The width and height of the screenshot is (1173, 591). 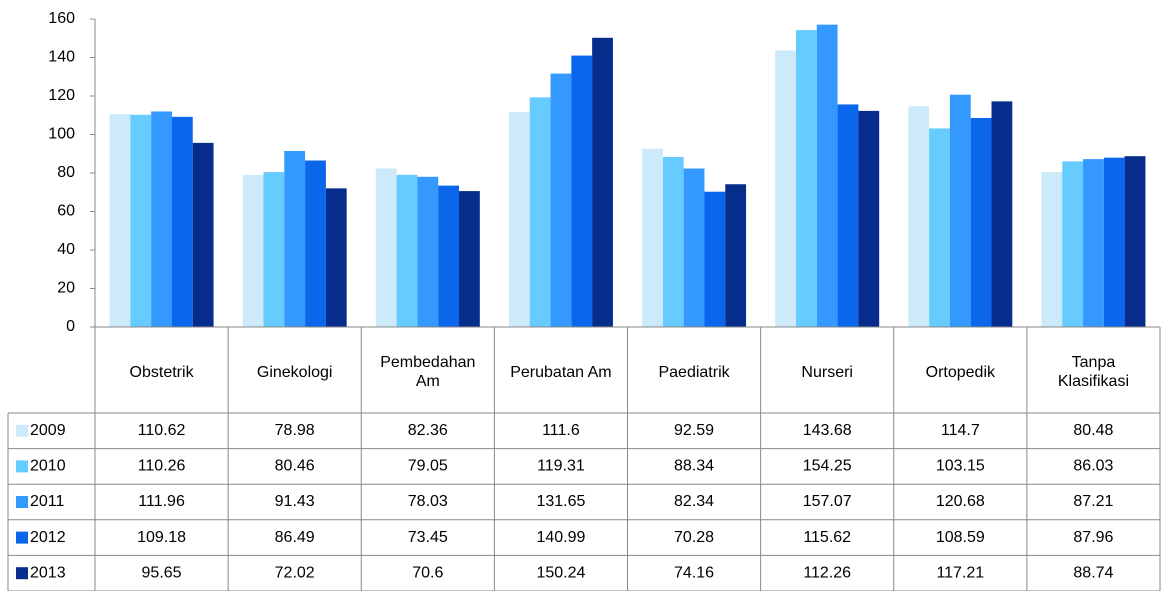 I want to click on table-value: 109.18, so click(x=161, y=537).